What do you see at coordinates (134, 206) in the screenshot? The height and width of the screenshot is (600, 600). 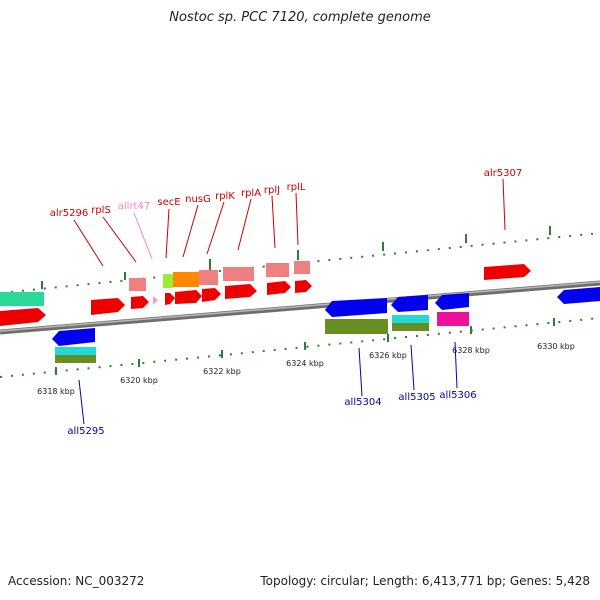 I see `gene-label-allrt47: allrt47` at bounding box center [134, 206].